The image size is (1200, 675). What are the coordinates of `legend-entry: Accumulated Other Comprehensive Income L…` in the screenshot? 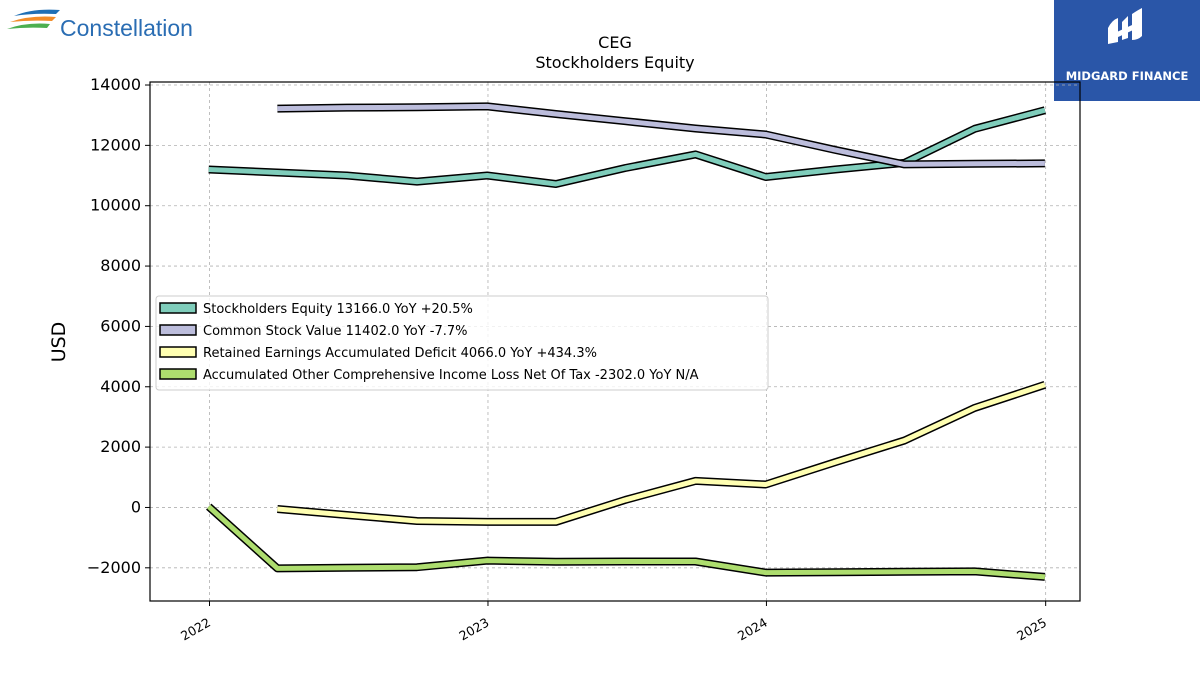 It's located at (451, 375).